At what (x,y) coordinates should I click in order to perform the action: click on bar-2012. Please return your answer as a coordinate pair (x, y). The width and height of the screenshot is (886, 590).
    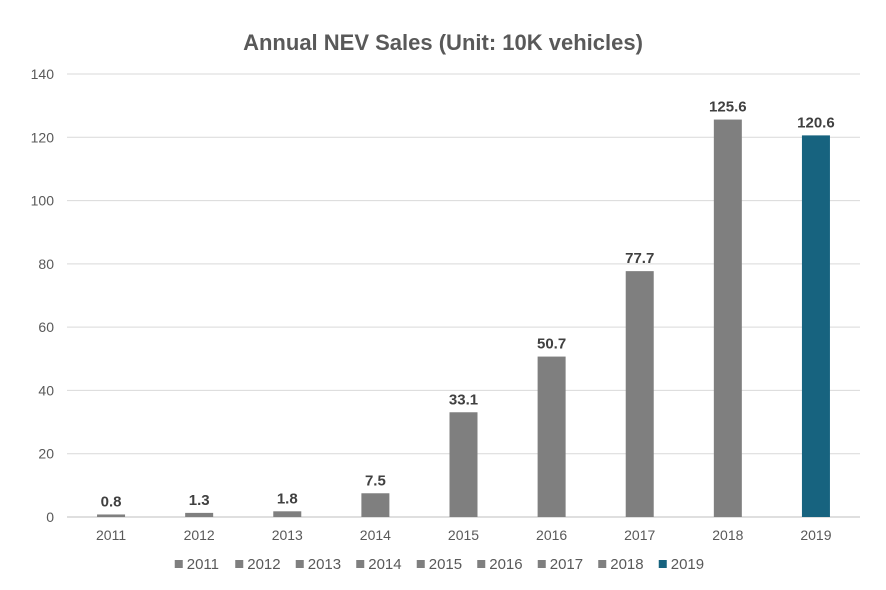
    Looking at the image, I should click on (199, 514).